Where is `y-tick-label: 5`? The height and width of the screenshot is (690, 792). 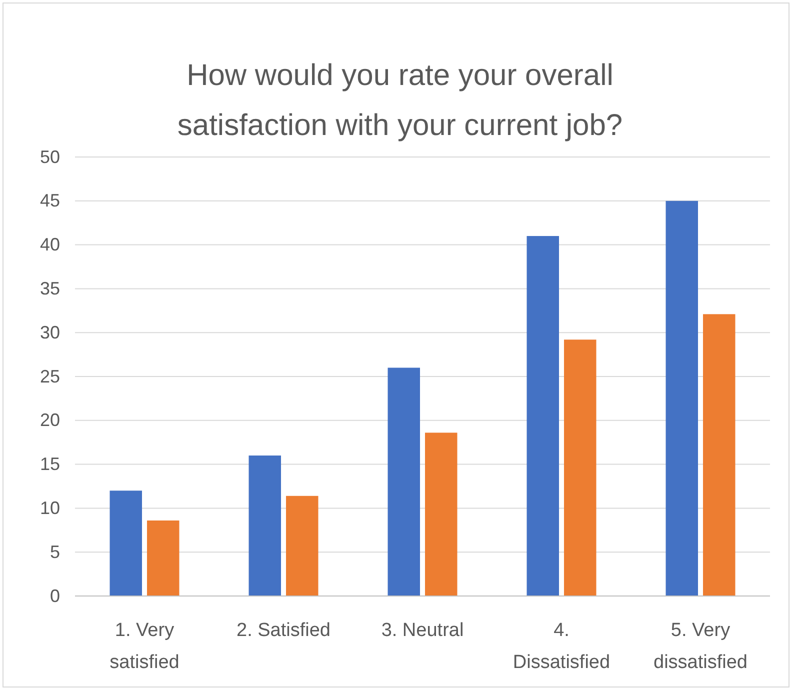
y-tick-label: 5 is located at coordinates (55, 552).